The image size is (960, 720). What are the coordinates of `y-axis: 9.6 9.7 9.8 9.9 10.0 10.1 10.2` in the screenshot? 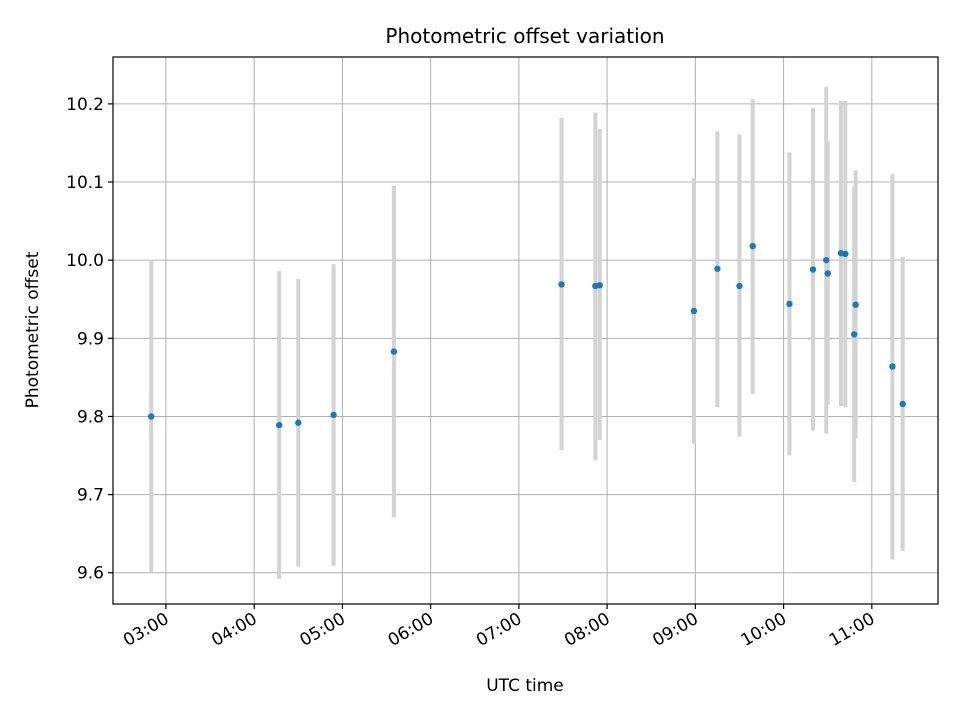 It's located at (89, 339).